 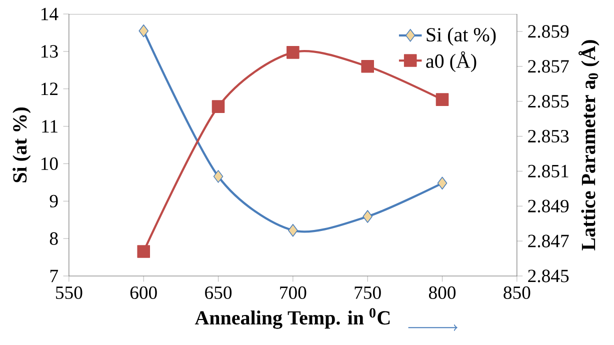 I want to click on legend-label: a0 (Å), so click(x=451, y=61).